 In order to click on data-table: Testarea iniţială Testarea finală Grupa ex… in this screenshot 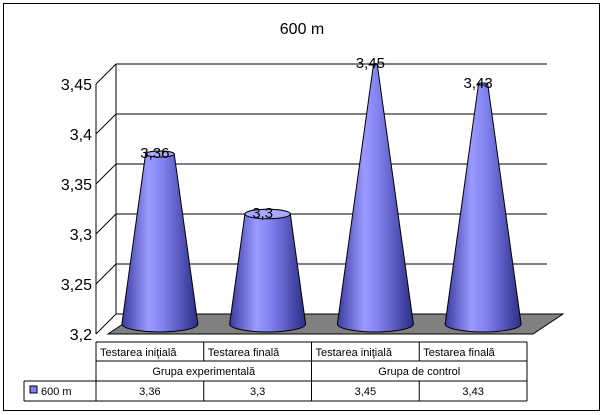, I will do `click(275, 371)`.